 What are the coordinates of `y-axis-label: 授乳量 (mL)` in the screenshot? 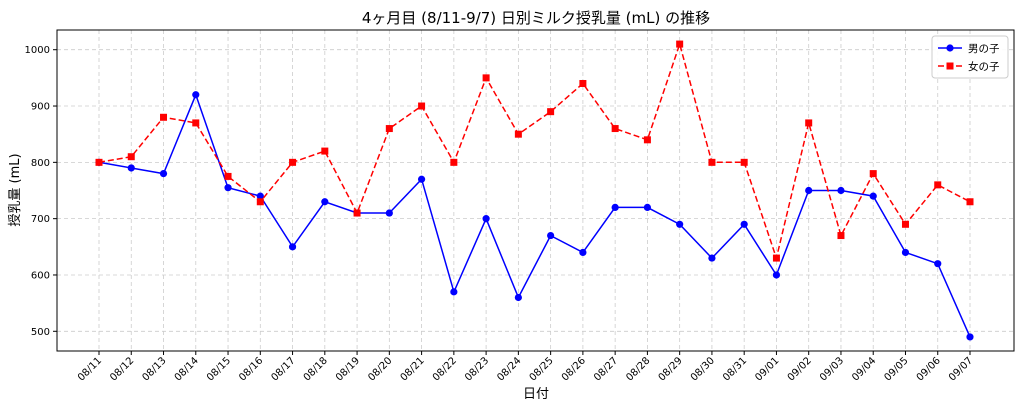 It's located at (15, 189).